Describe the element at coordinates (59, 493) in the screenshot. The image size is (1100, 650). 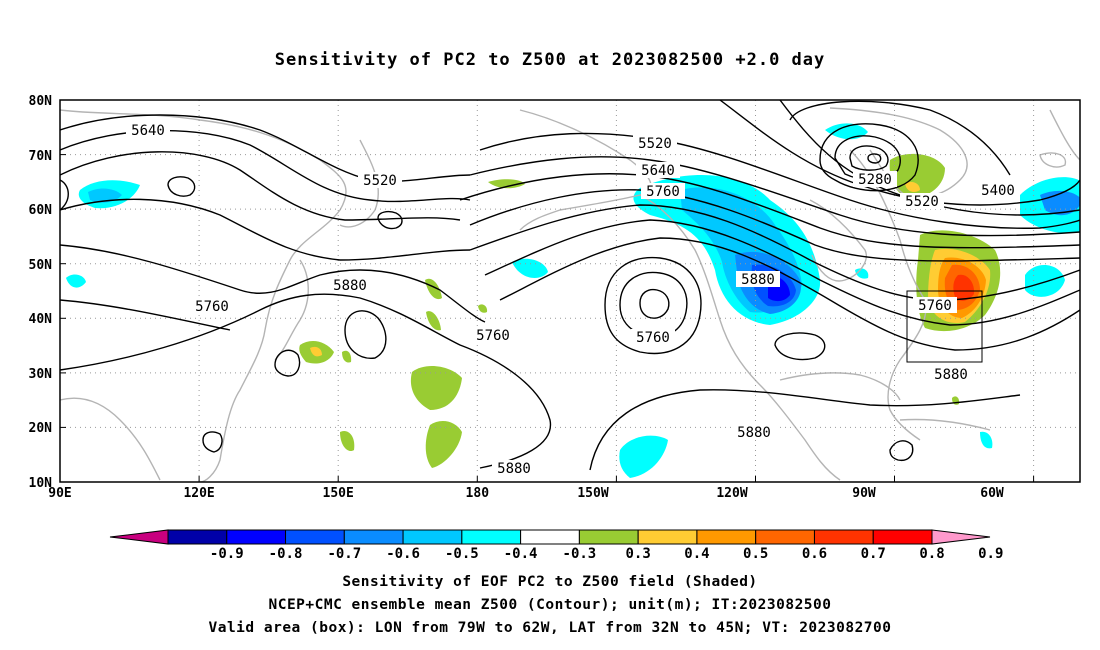
I see `lon-tick-label: 90E` at that location.